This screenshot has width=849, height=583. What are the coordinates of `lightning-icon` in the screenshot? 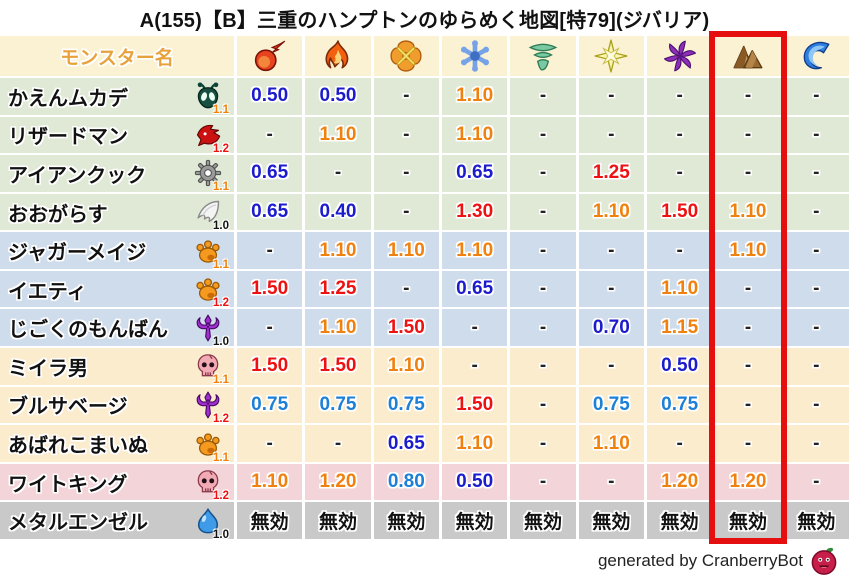 It's located at (611, 56).